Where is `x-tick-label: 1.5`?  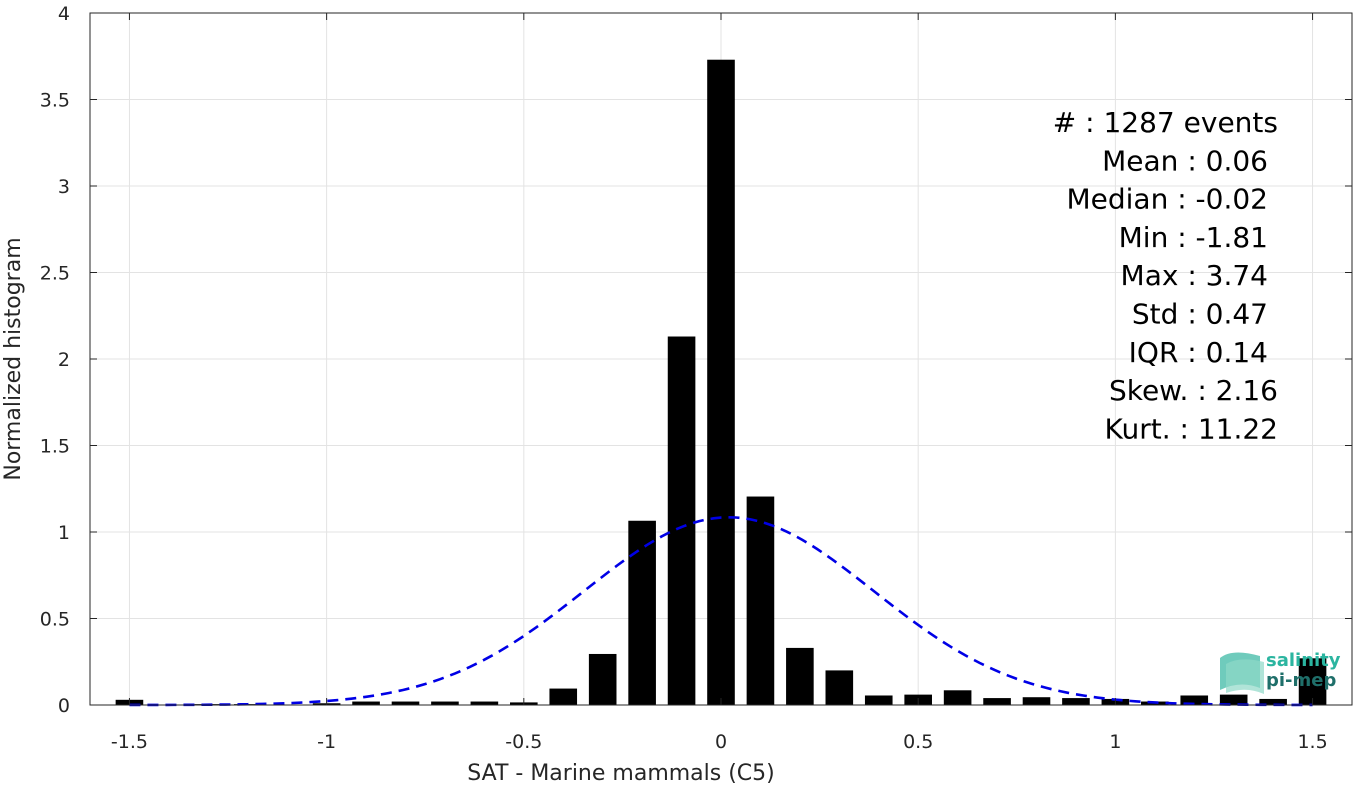 x-tick-label: 1.5 is located at coordinates (1312, 742).